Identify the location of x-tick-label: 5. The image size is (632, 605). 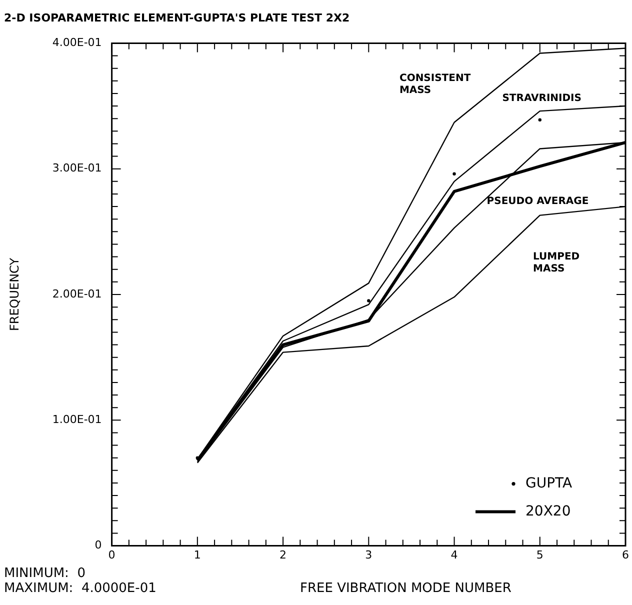
(540, 555).